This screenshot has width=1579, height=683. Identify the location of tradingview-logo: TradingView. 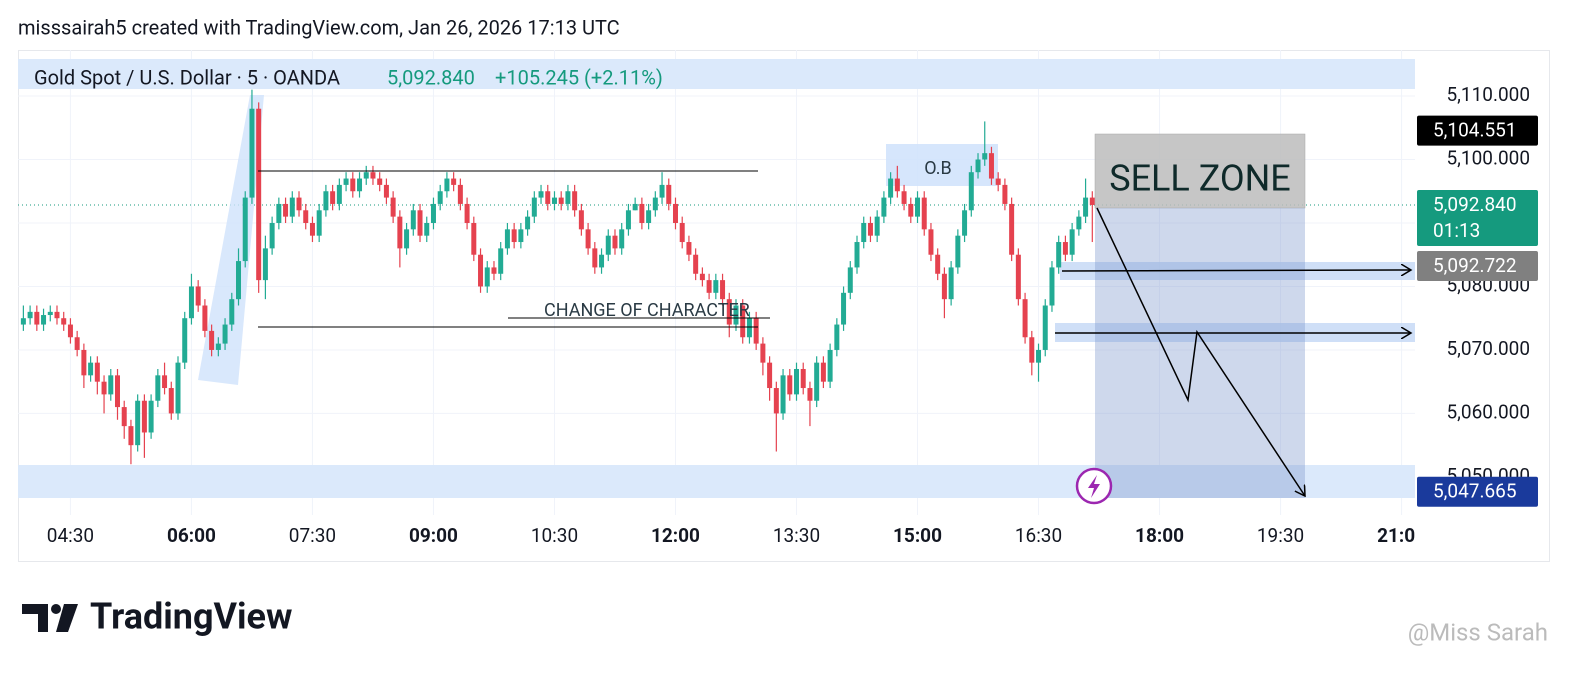
(157, 617).